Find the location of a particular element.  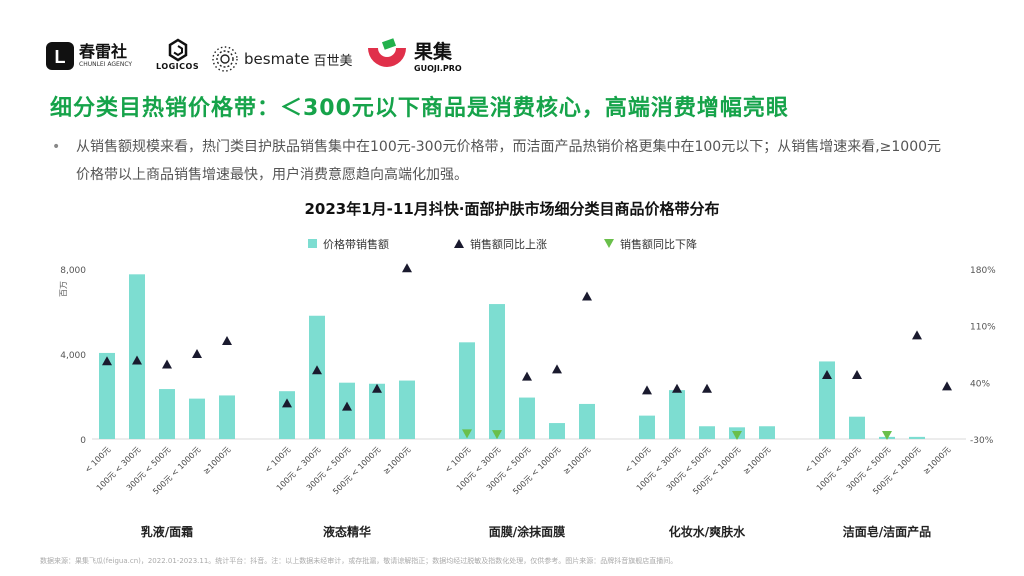

besmate-en: besmate is located at coordinates (277, 59).